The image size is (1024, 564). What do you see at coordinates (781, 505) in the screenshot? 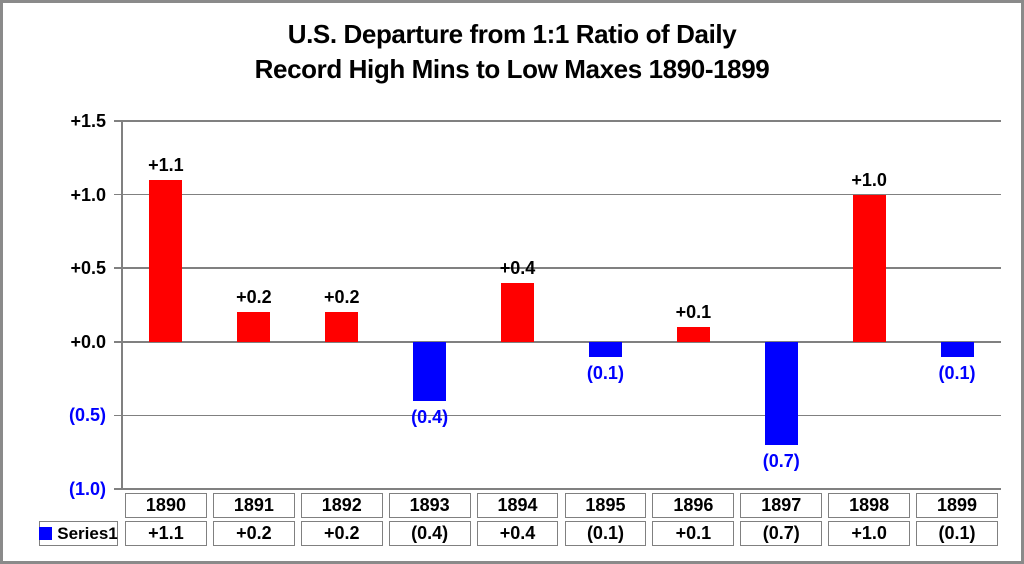
I see `table-year-cell: 1897` at bounding box center [781, 505].